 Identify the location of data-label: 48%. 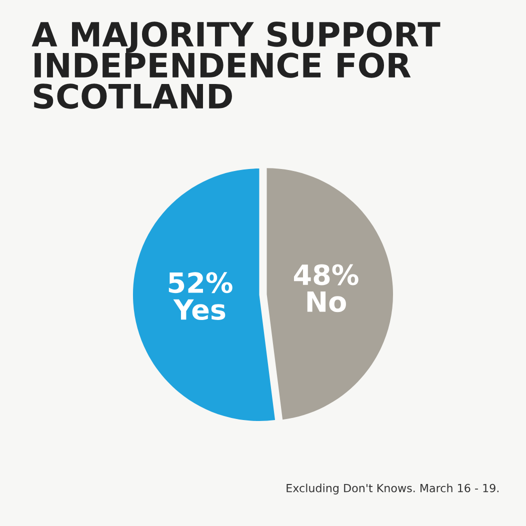
(326, 275).